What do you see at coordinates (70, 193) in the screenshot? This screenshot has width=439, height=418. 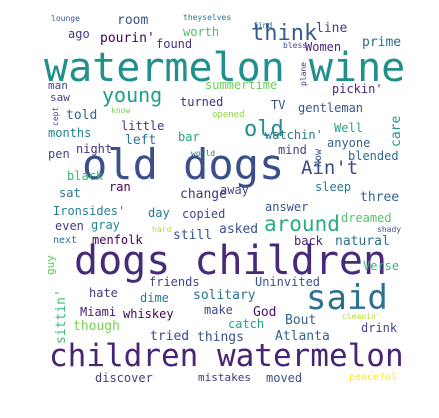 I see `word-sat: sat` at bounding box center [70, 193].